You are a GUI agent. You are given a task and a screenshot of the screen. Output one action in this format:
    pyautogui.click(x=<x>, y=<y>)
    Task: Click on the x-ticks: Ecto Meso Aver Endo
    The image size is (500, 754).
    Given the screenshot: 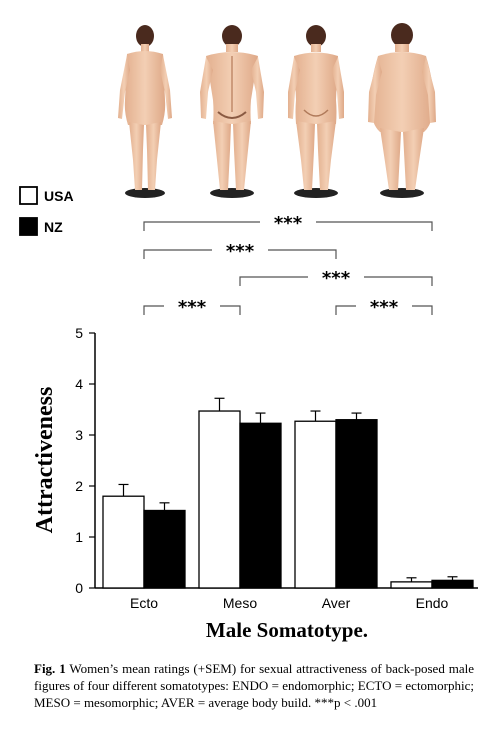 What is the action you would take?
    pyautogui.click(x=289, y=603)
    